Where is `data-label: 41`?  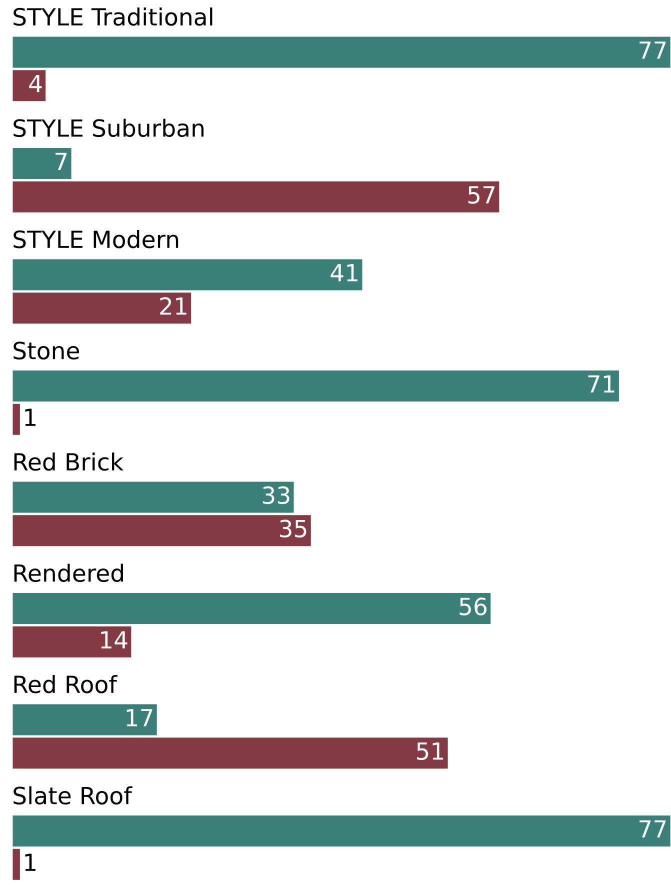
data-label: 41 is located at coordinates (344, 273).